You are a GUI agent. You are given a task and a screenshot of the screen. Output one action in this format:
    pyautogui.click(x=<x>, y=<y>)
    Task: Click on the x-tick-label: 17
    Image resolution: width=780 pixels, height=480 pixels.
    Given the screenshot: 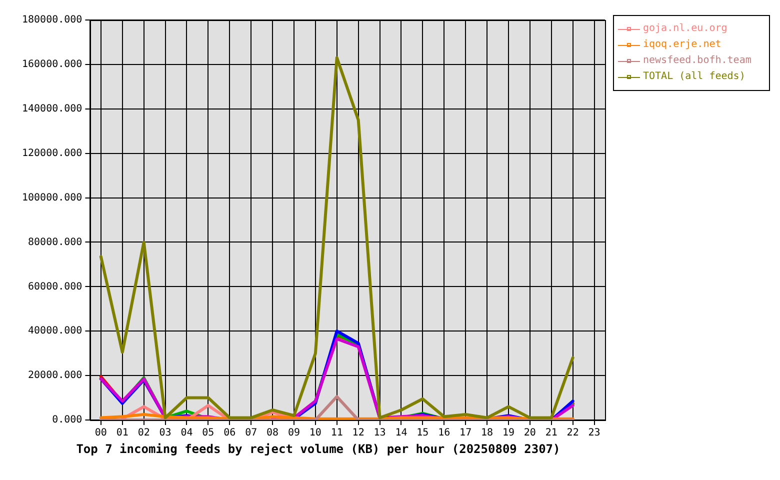 What is the action you would take?
    pyautogui.click(x=466, y=433)
    